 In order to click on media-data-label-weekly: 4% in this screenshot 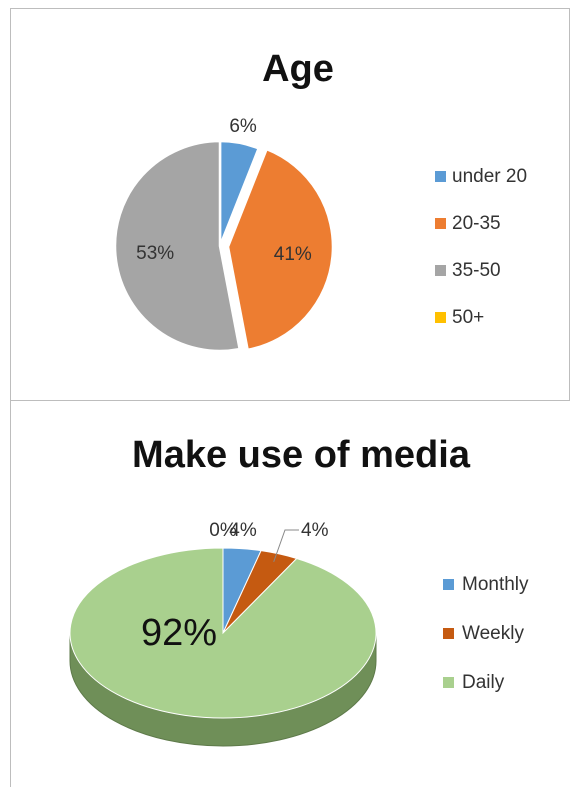, I will do `click(315, 530)`.